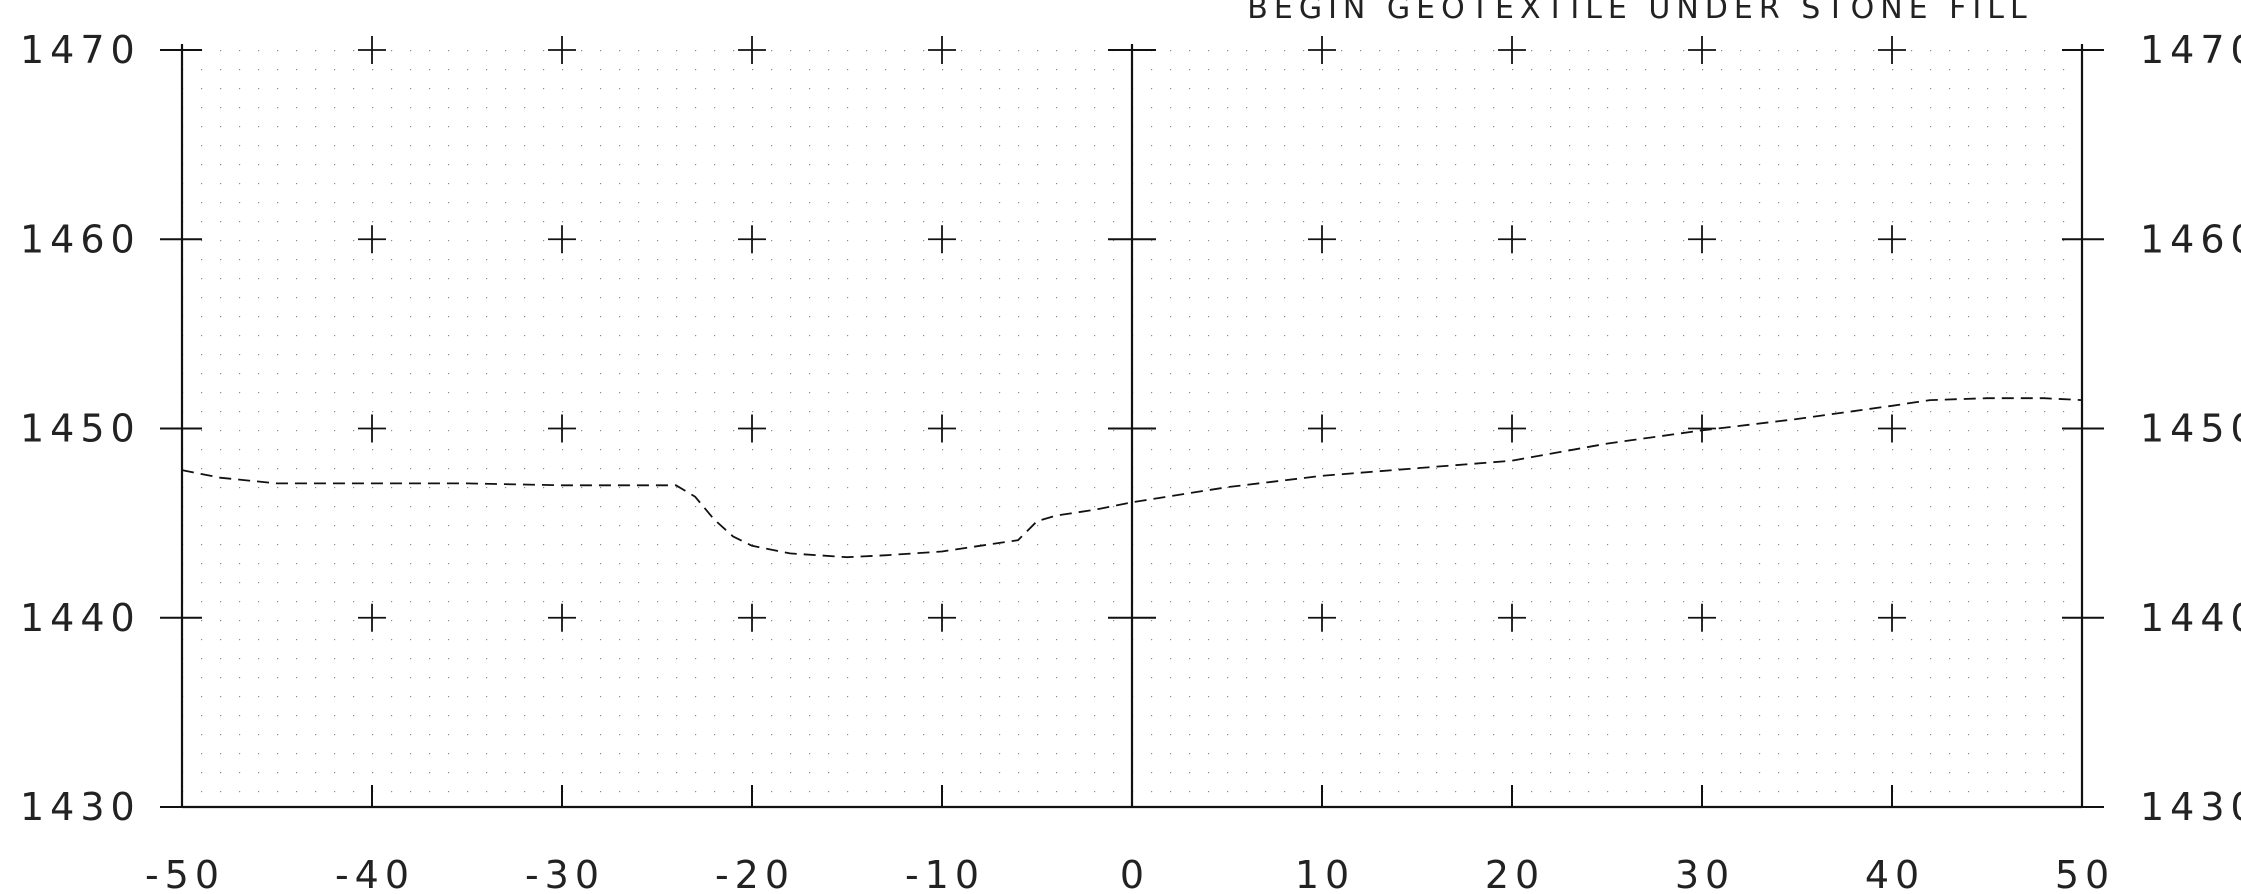 This screenshot has width=2241, height=894. What do you see at coordinates (1325, 873) in the screenshot?
I see `x-tick-label: 10` at bounding box center [1325, 873].